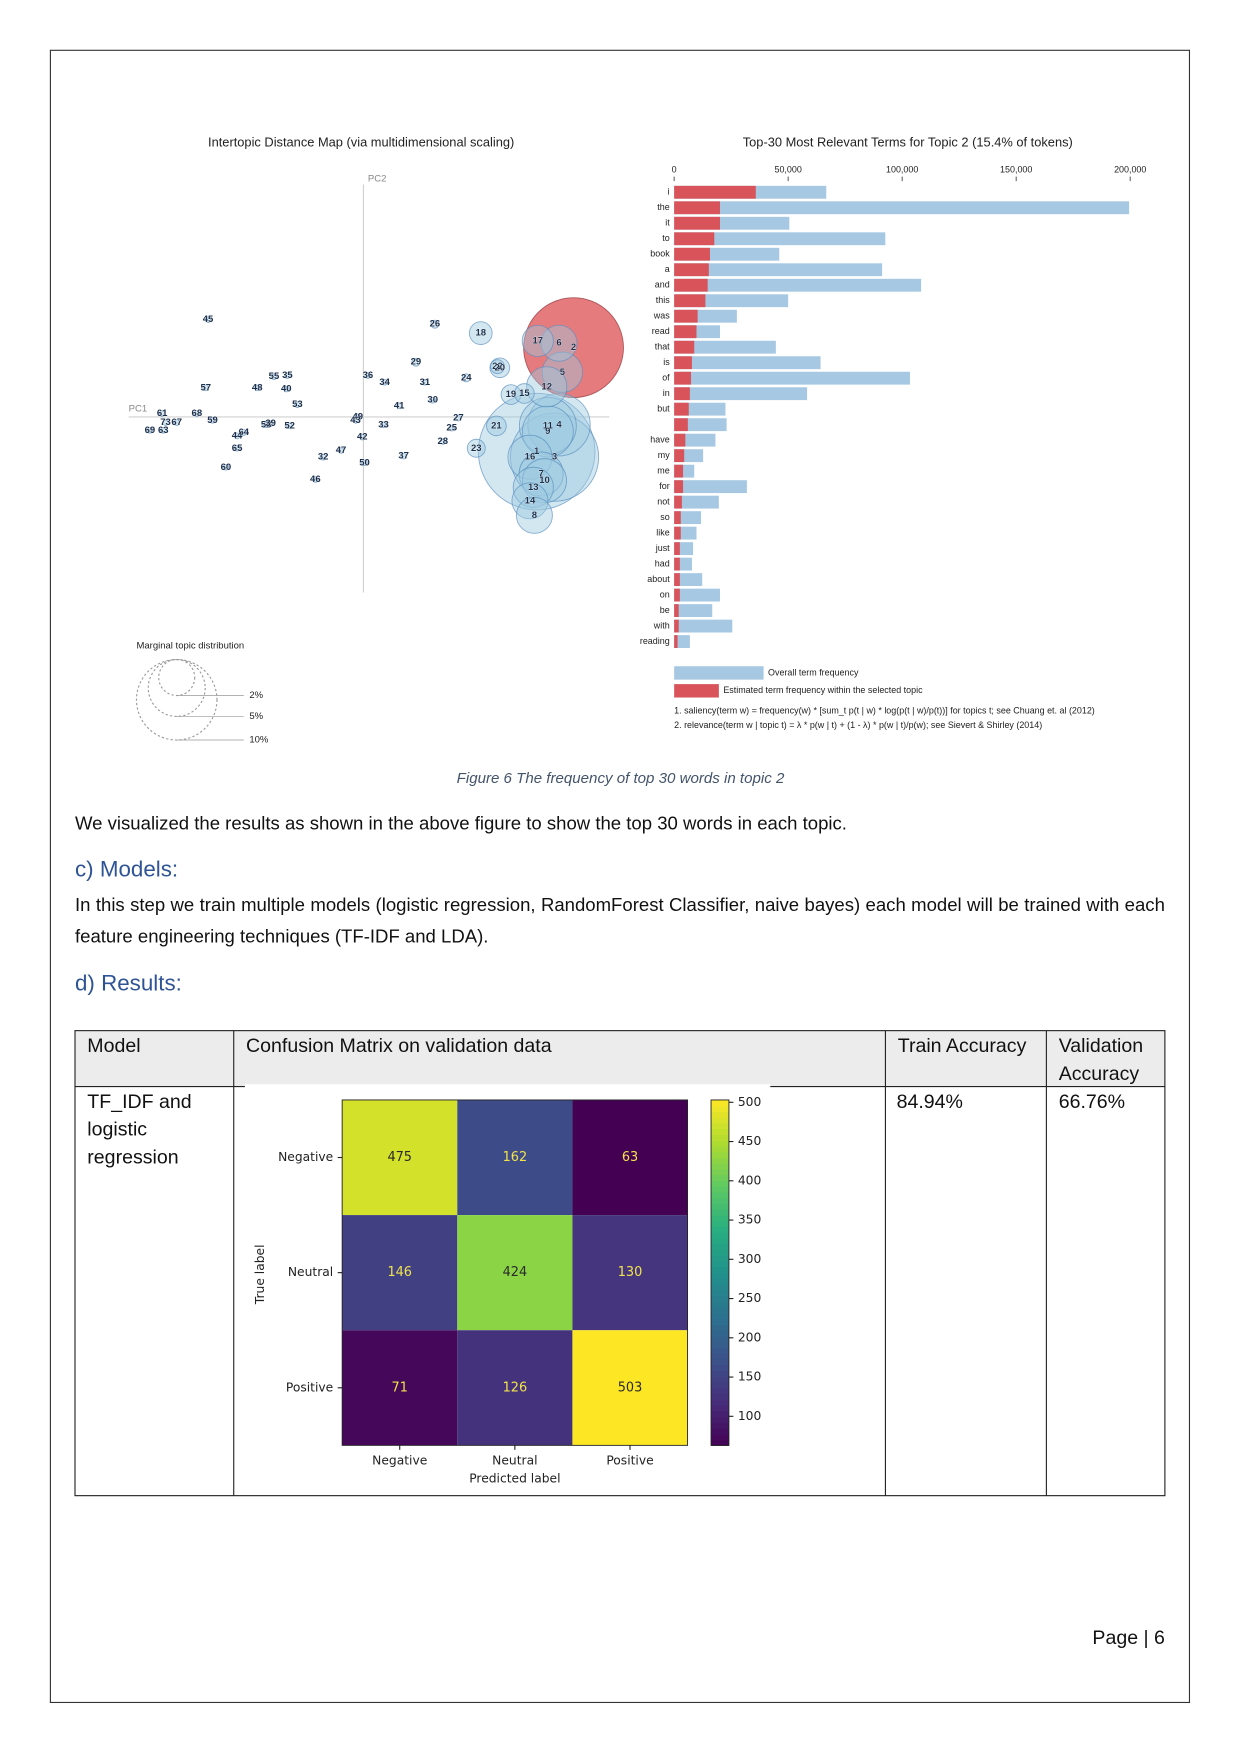 This screenshot has width=1241, height=1760. Describe the element at coordinates (546, 386) in the screenshot. I see `topic-label: 12` at that location.